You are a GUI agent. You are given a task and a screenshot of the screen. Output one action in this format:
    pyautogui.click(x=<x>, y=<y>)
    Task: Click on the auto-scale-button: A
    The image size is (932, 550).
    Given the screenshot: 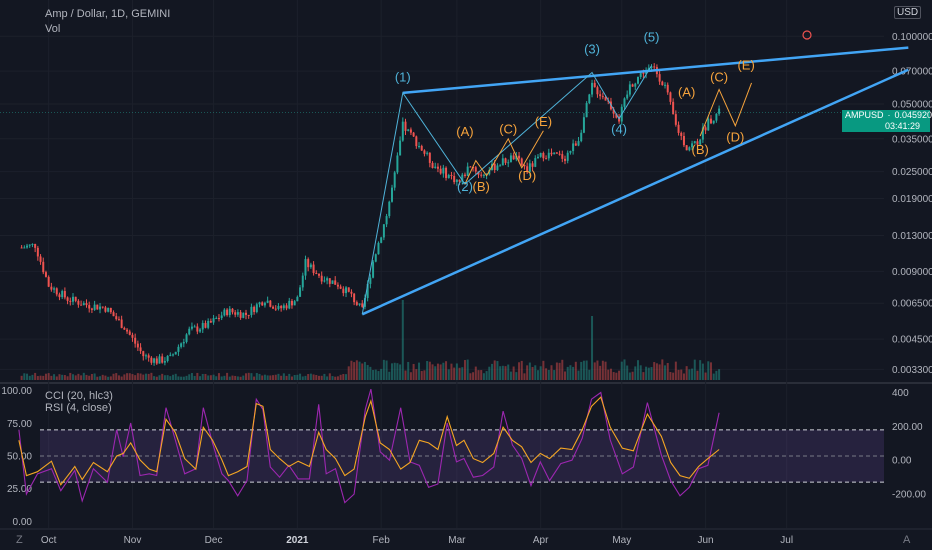 What is the action you would take?
    pyautogui.click(x=907, y=540)
    